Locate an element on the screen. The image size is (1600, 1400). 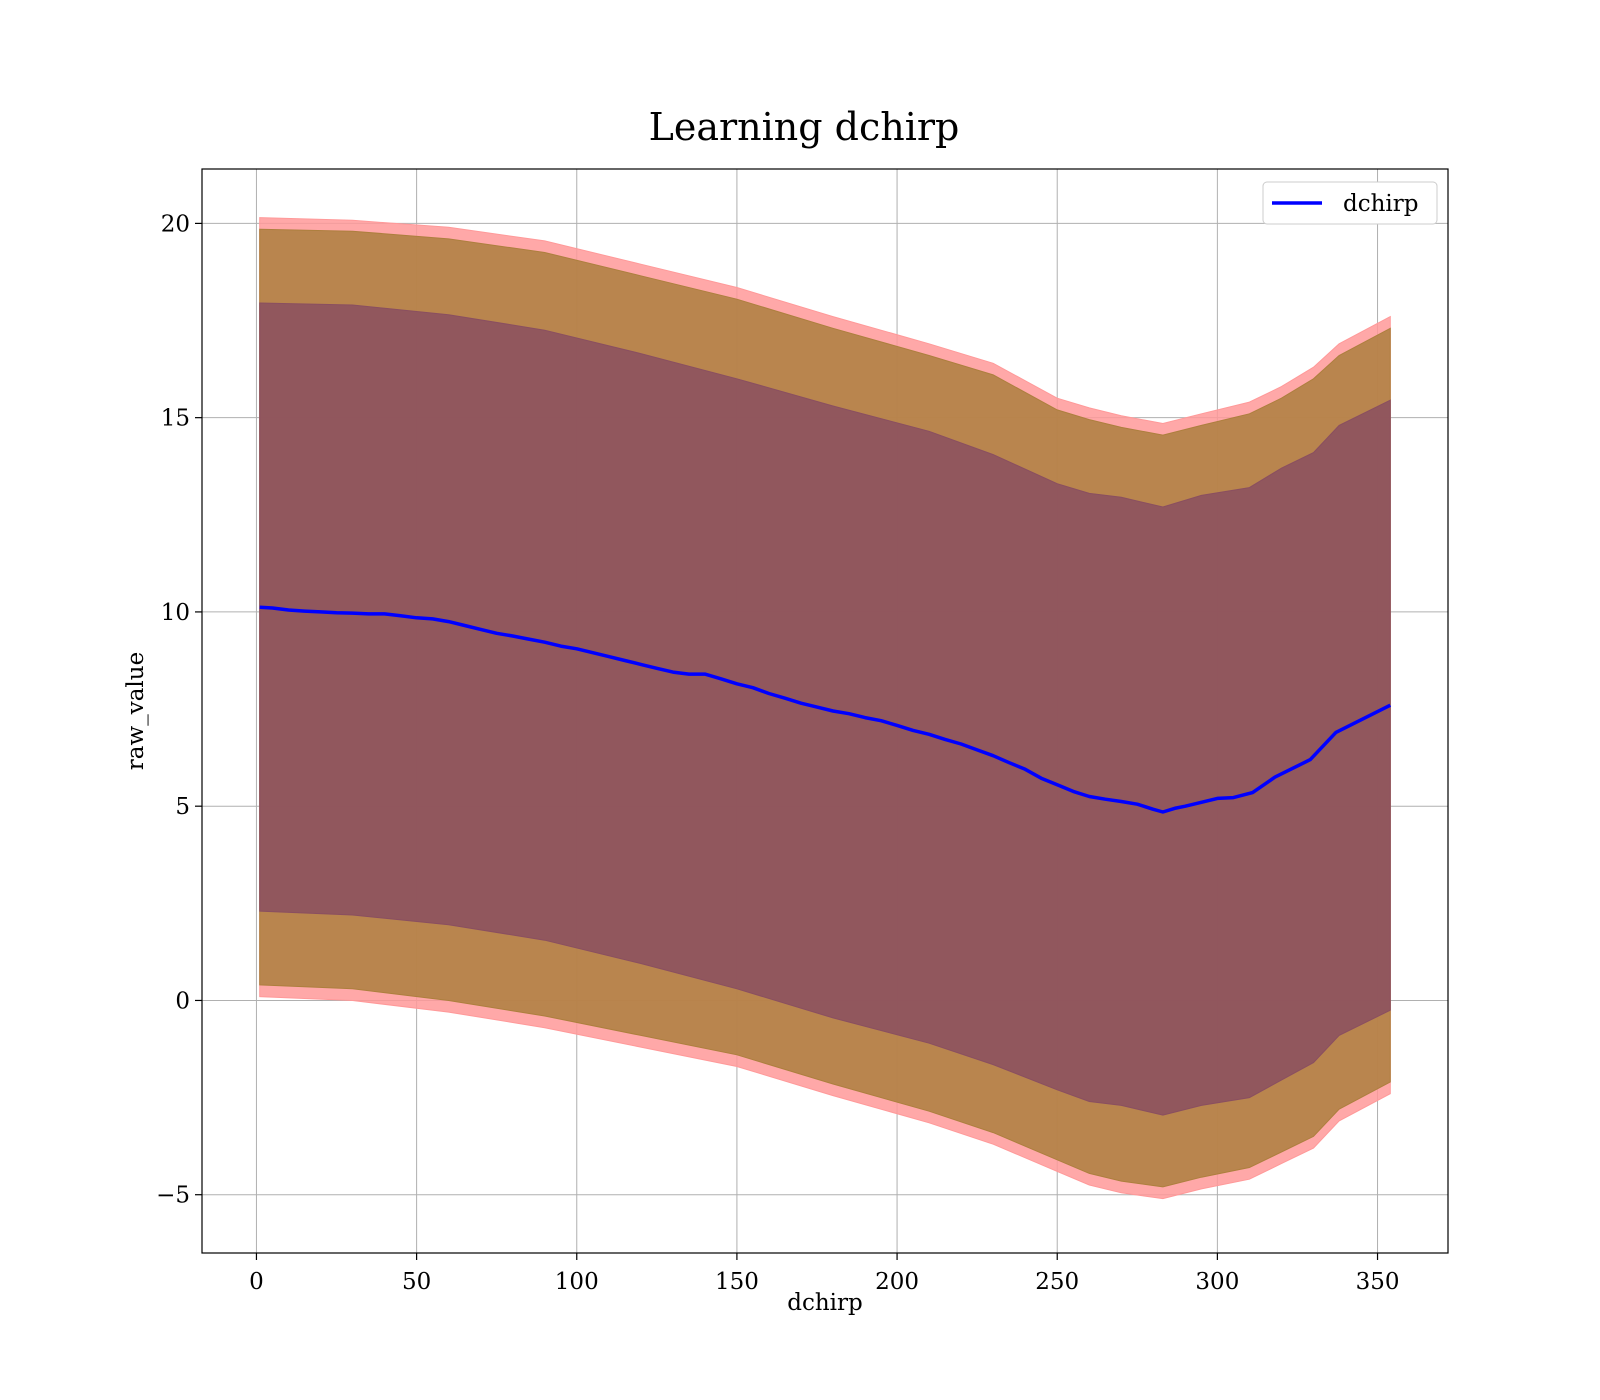
series-line-dchirp is located at coordinates (825, 709).